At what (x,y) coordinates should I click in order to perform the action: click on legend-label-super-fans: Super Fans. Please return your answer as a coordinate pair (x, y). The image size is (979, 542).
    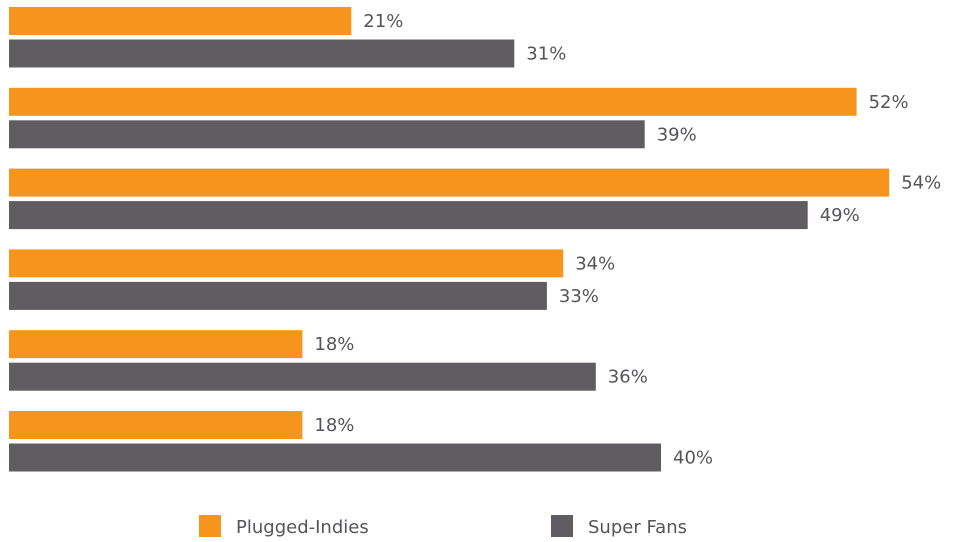
    Looking at the image, I should click on (637, 527).